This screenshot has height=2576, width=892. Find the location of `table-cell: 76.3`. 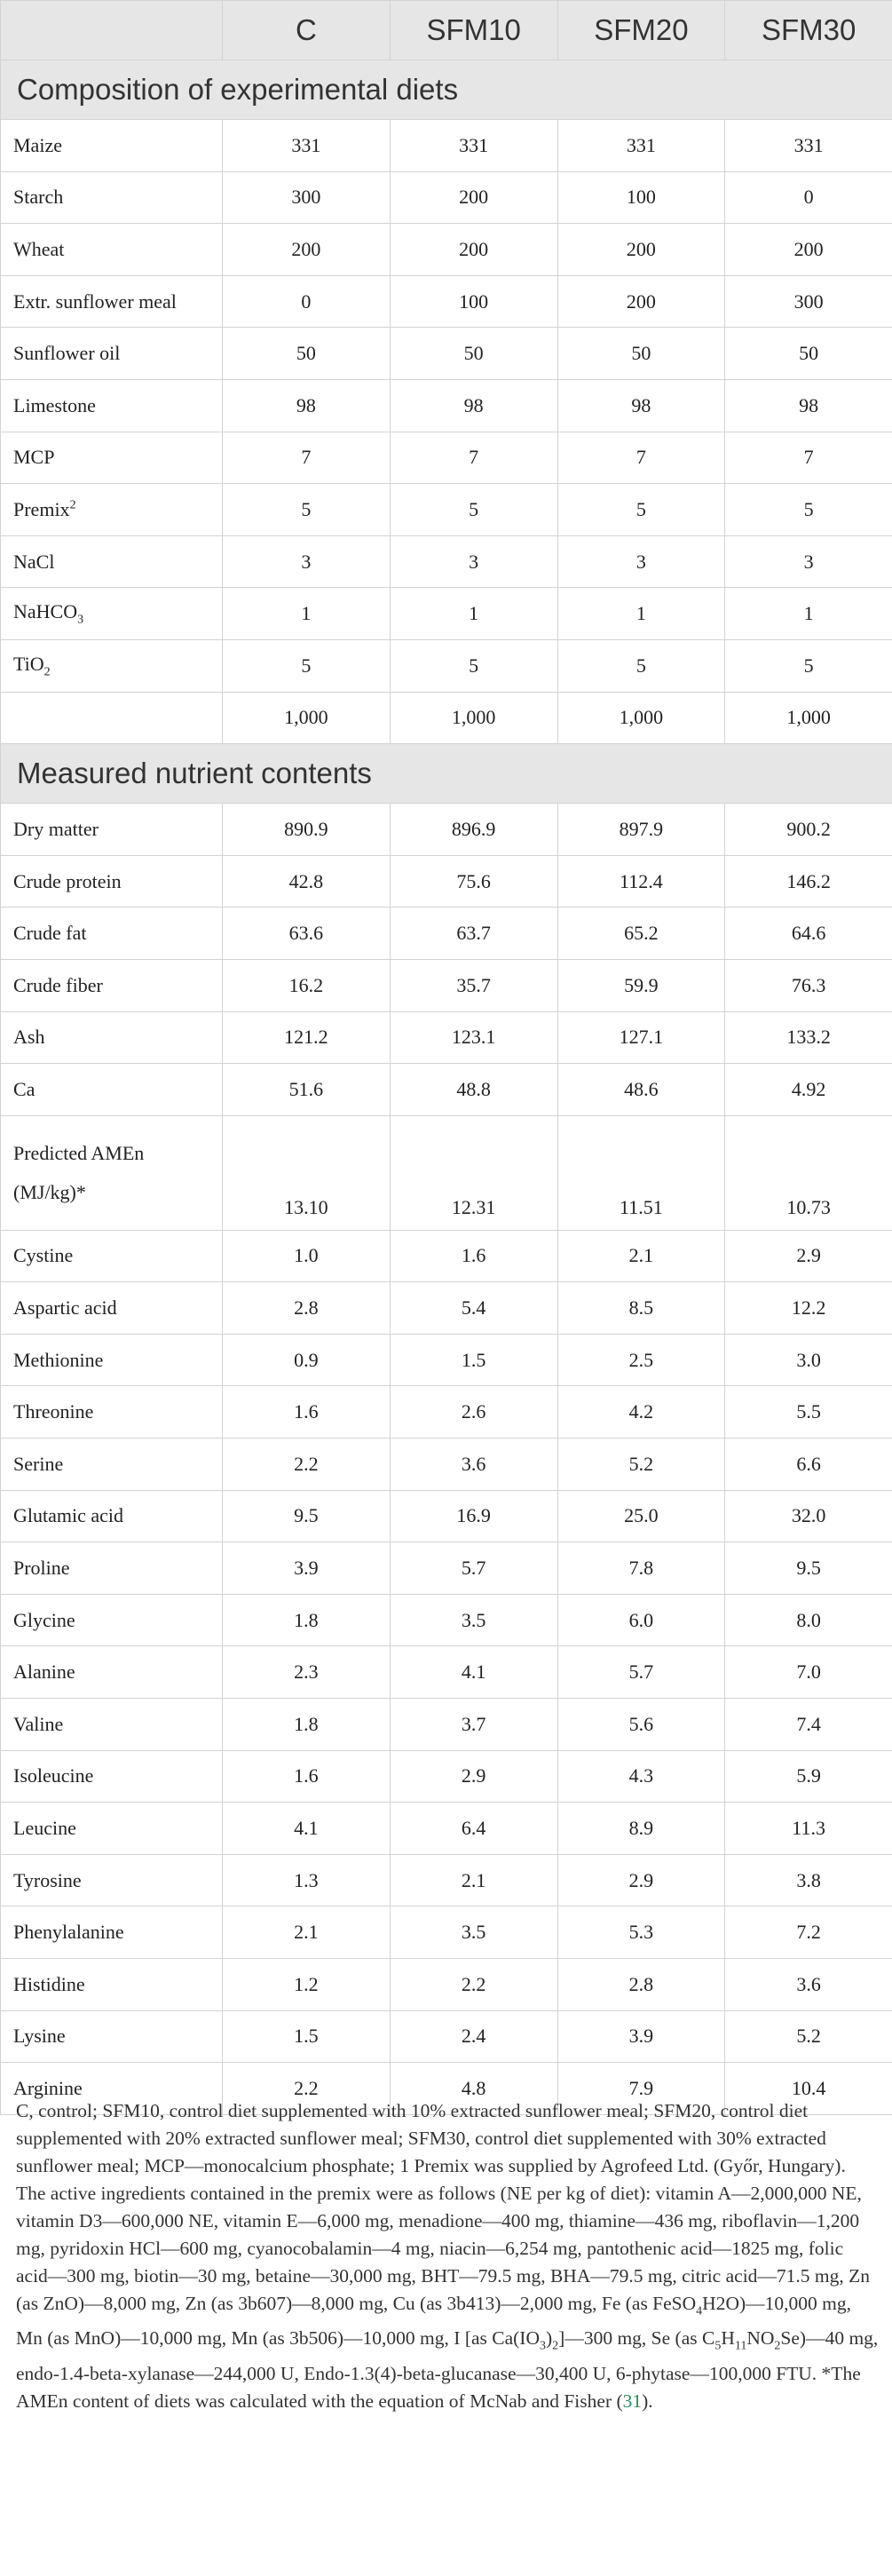

table-cell: 76.3 is located at coordinates (808, 985).